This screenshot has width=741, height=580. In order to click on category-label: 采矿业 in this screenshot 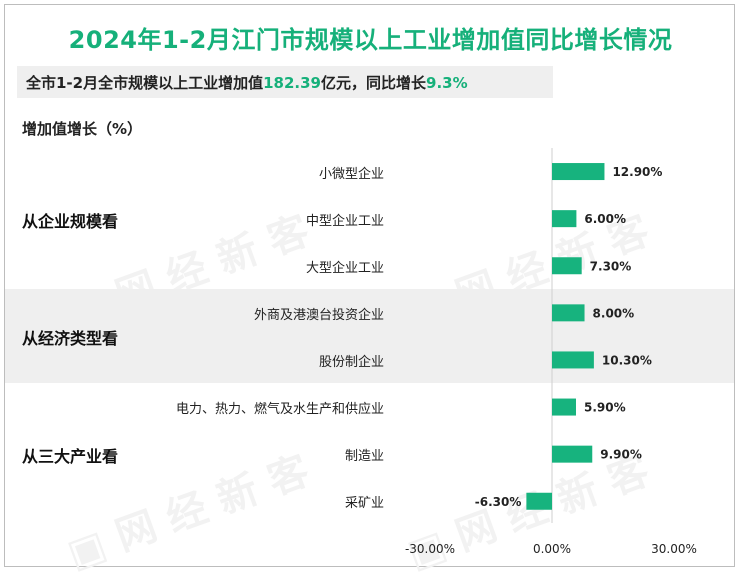, I will do `click(364, 504)`.